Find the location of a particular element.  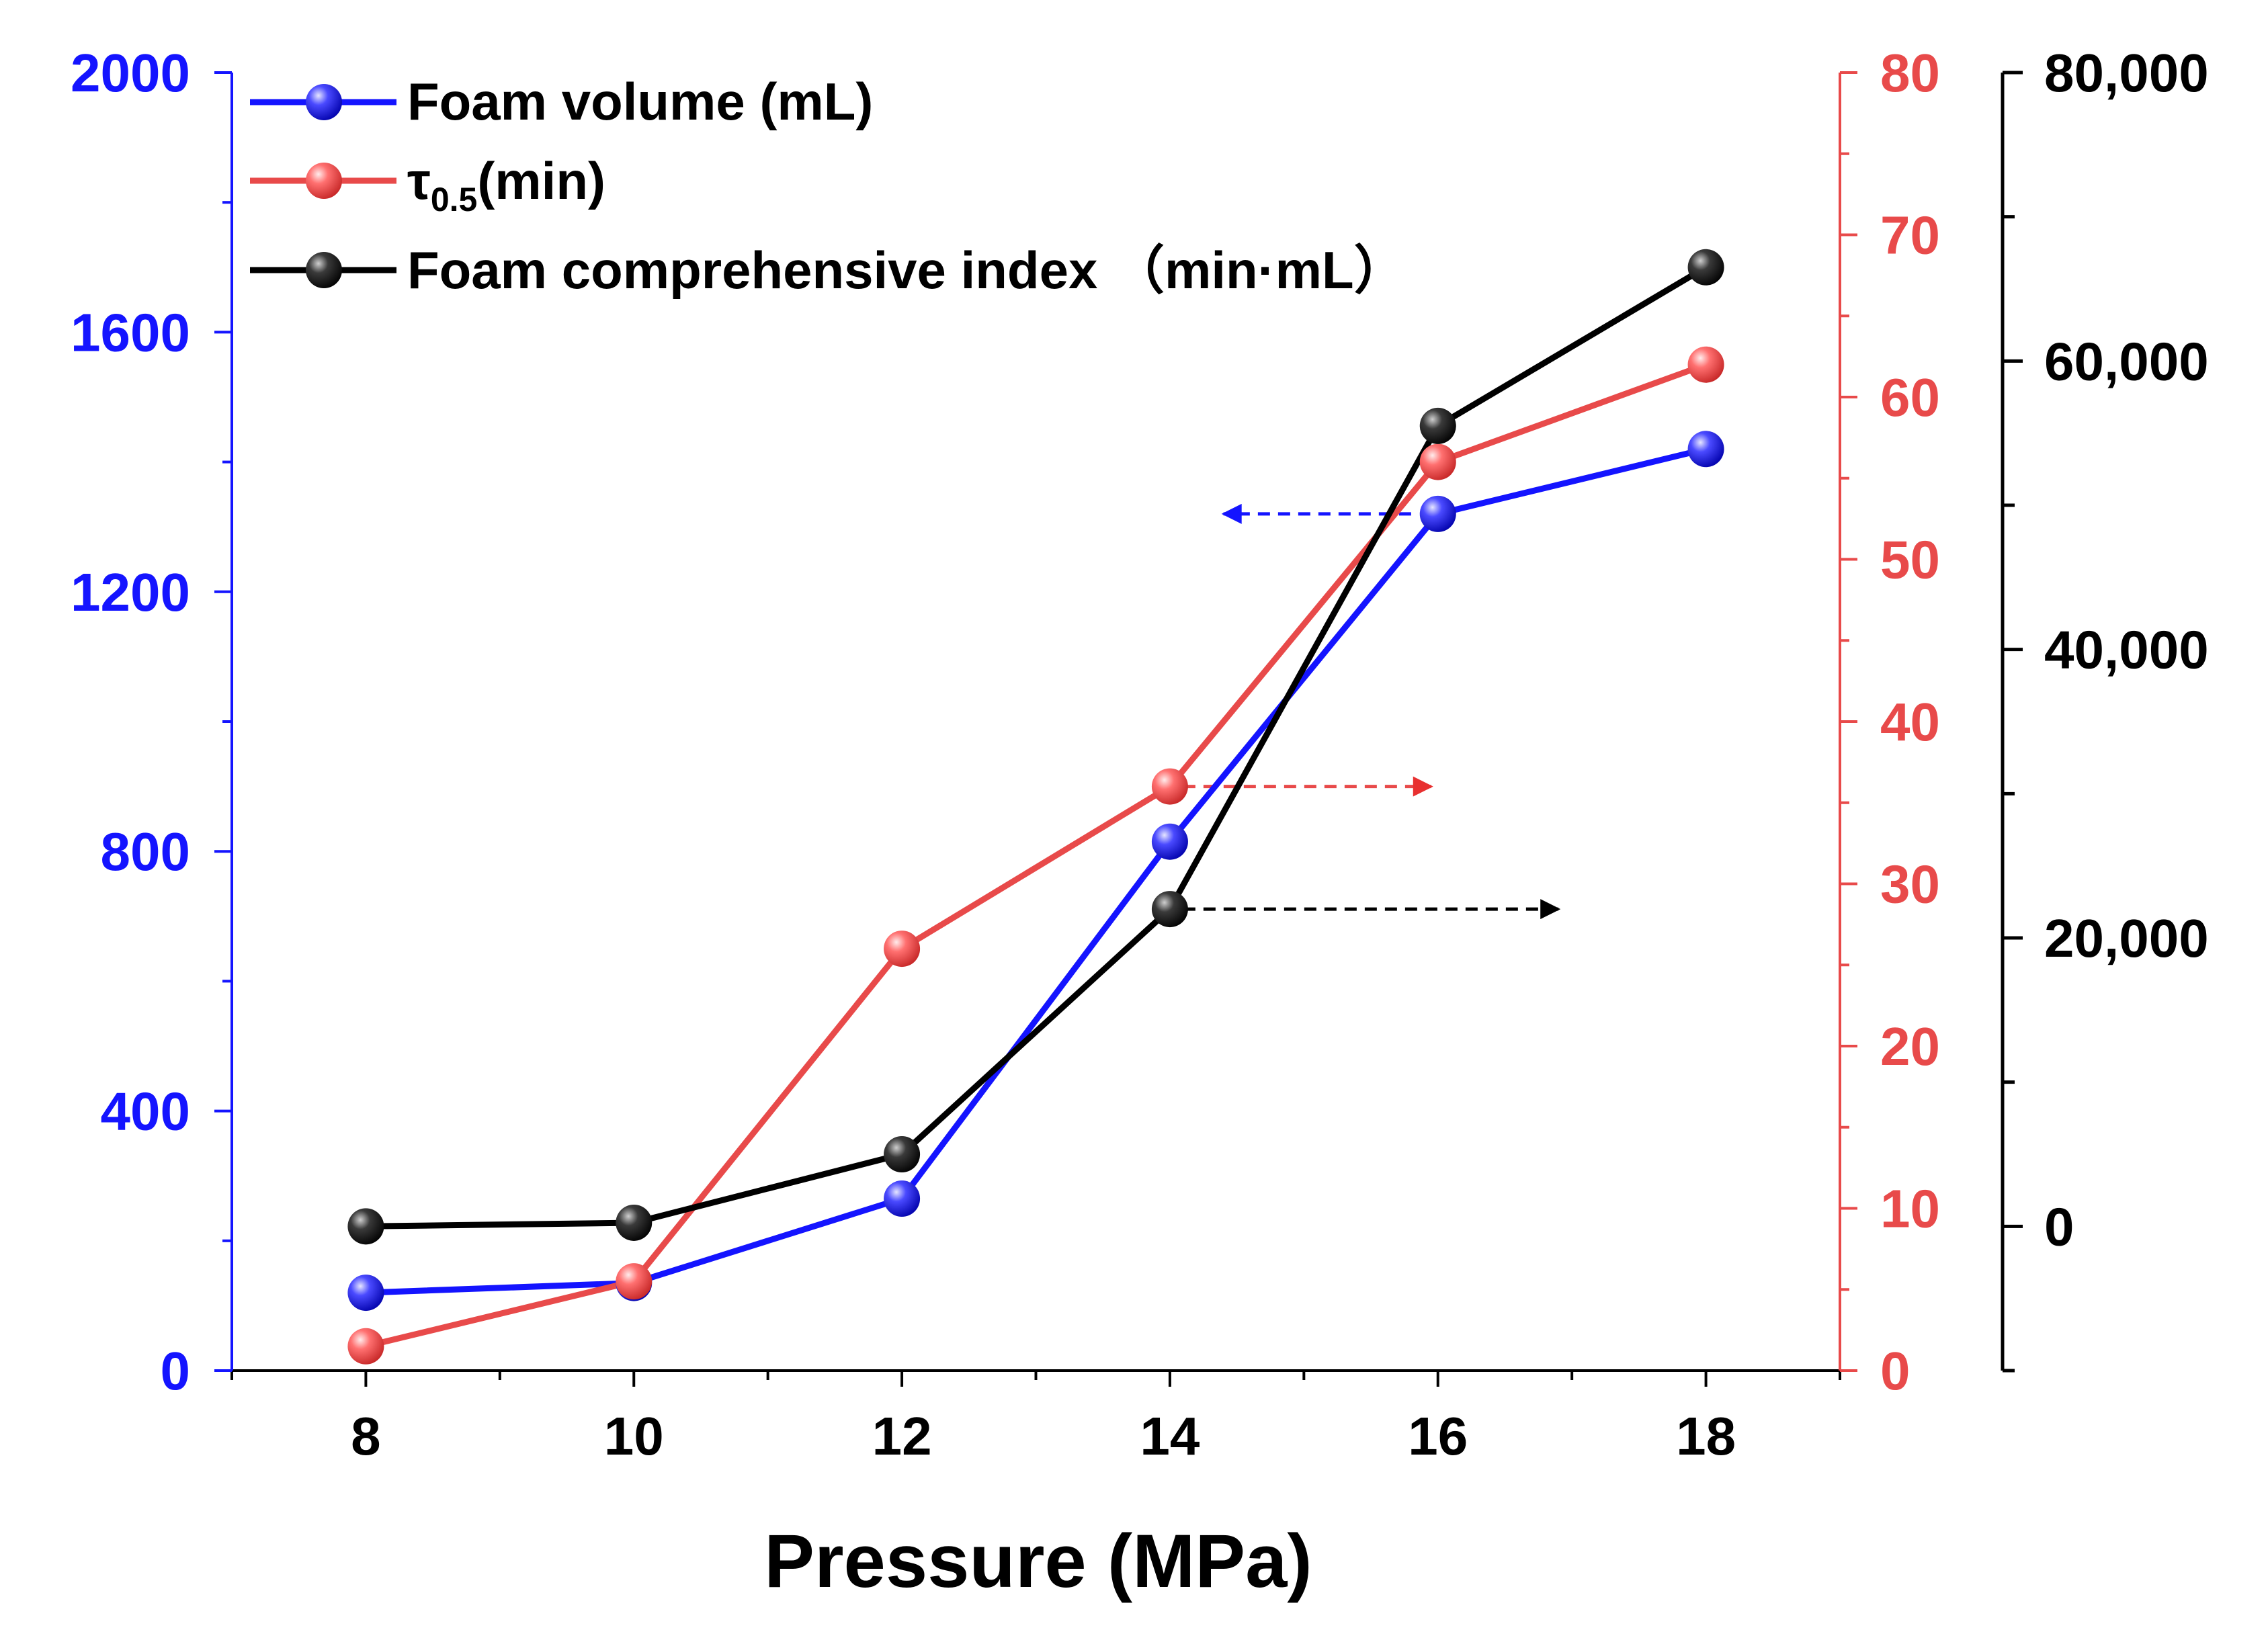

right-y-tick-label: 60 is located at coordinates (1910, 398).